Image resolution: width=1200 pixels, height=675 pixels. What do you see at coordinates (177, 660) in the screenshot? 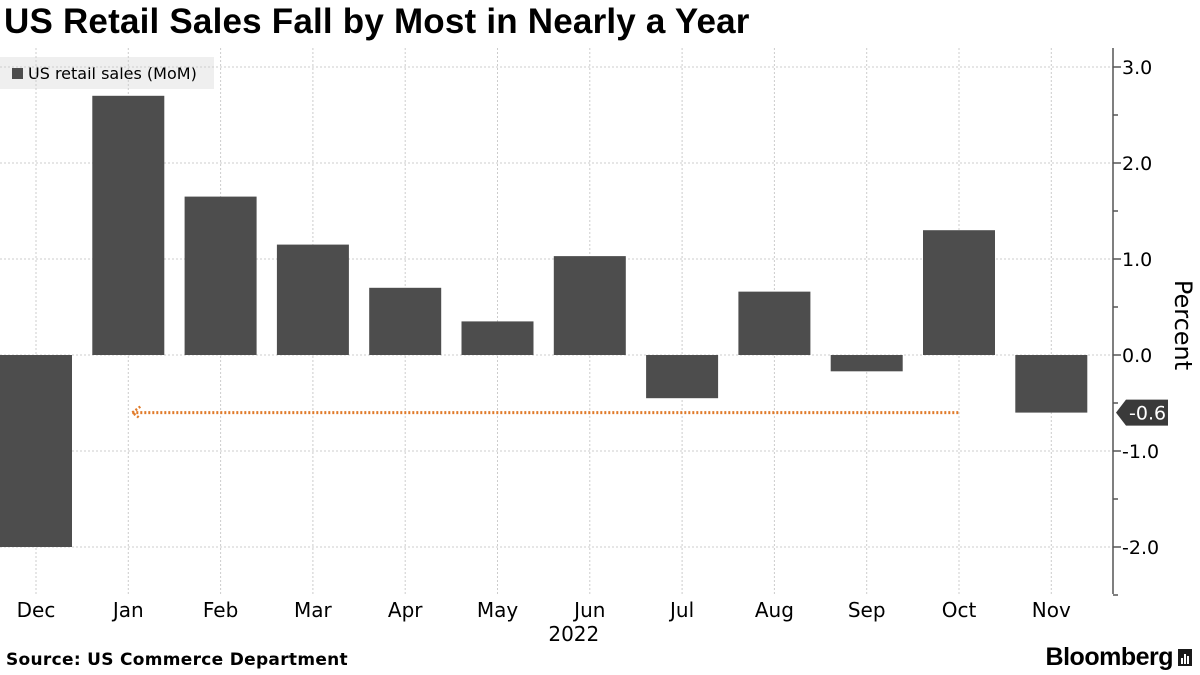
I see `source-note: Source: US Commerce Department` at bounding box center [177, 660].